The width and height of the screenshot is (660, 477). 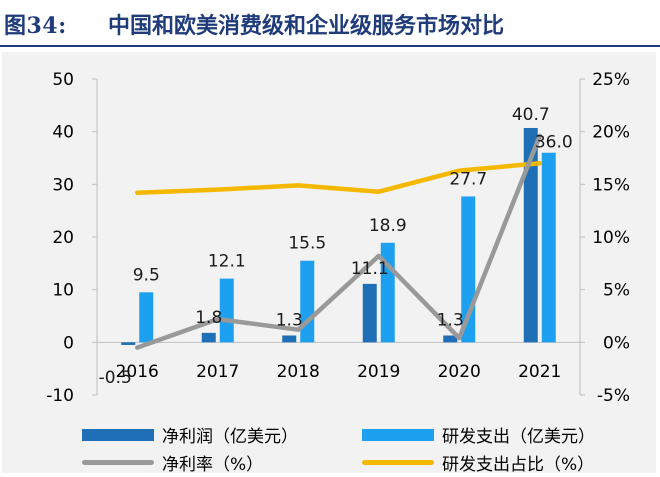 What do you see at coordinates (616, 291) in the screenshot?
I see `right-tick-label: 5%` at bounding box center [616, 291].